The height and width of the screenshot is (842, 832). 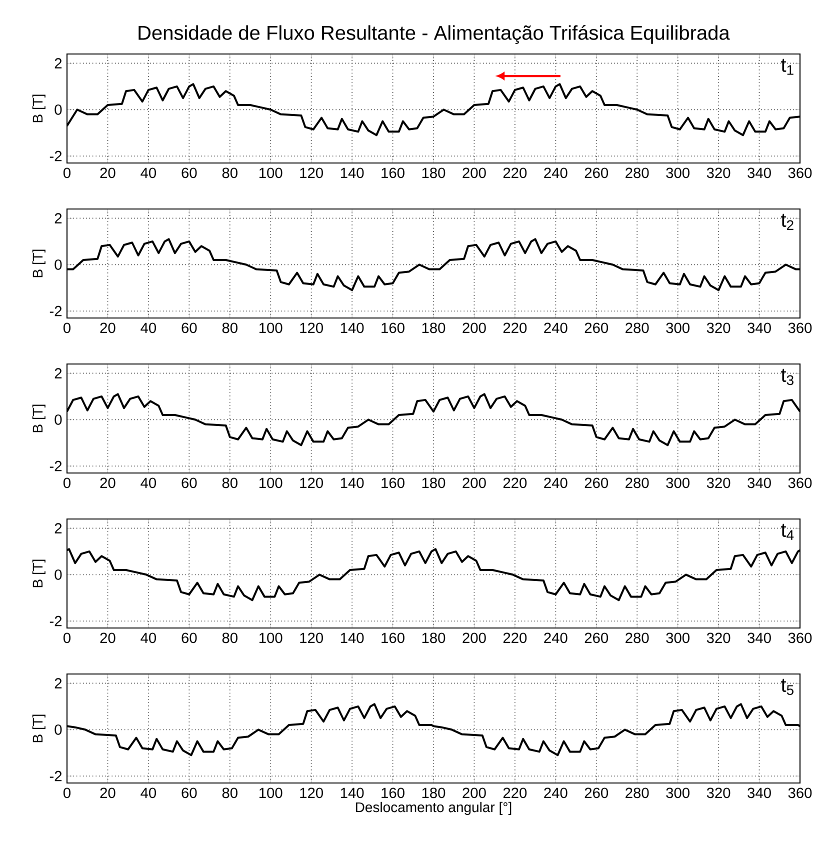 What do you see at coordinates (787, 222) in the screenshot?
I see `annotation: t$_{2}$` at bounding box center [787, 222].